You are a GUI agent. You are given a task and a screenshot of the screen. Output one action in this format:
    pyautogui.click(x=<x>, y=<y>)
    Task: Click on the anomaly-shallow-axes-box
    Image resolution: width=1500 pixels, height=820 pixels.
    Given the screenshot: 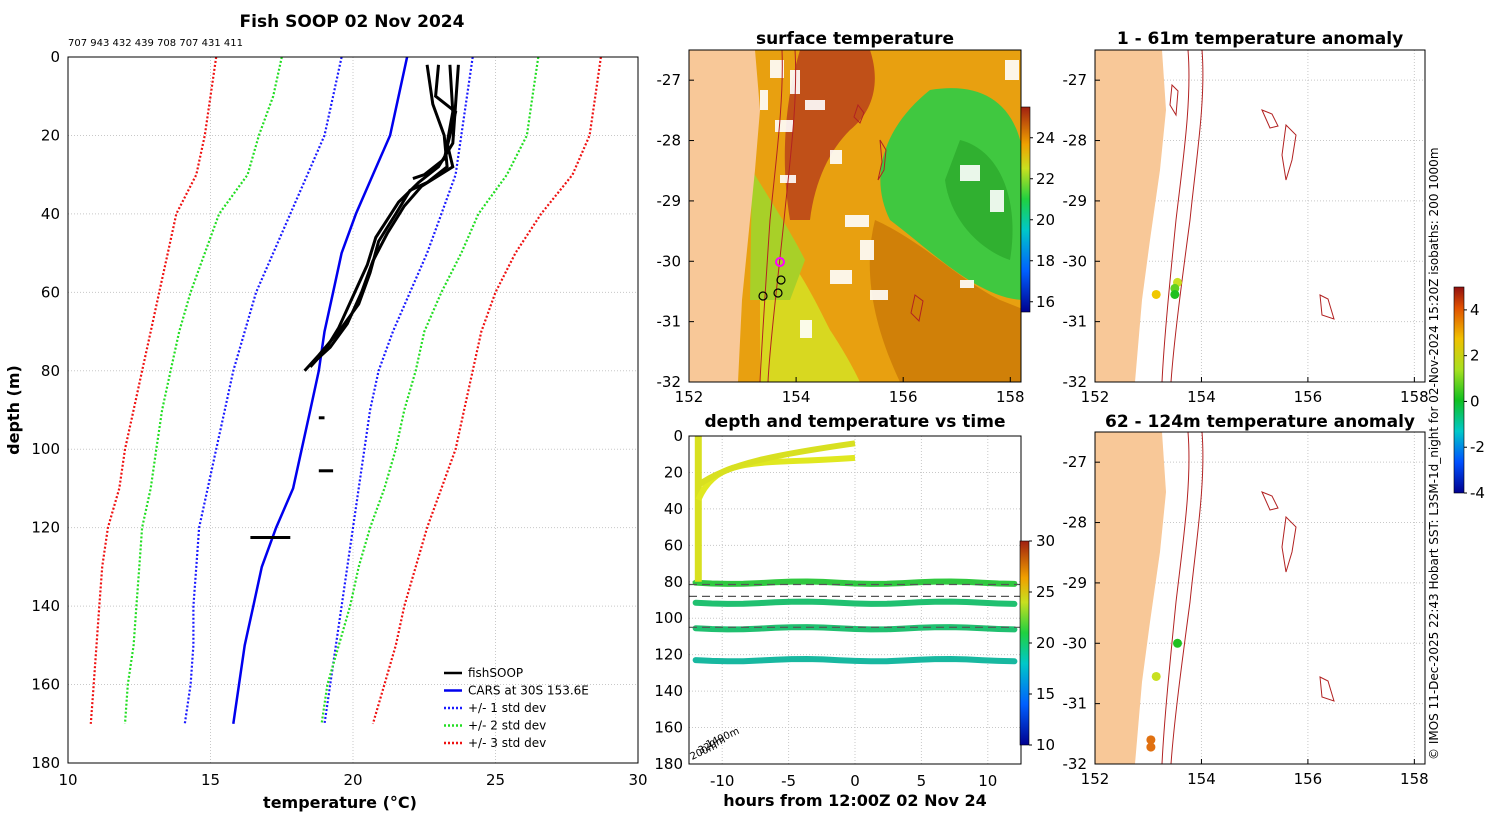 What is the action you would take?
    pyautogui.click(x=1260, y=216)
    